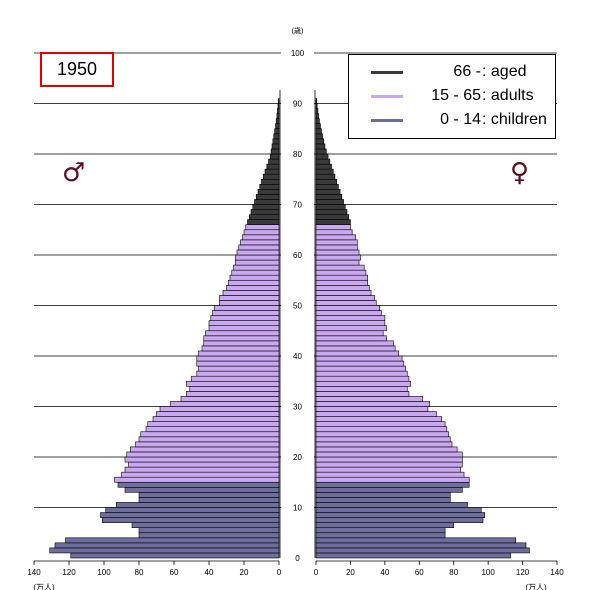  What do you see at coordinates (298, 30) in the screenshot?
I see `age-axis-unit: (歳)` at bounding box center [298, 30].